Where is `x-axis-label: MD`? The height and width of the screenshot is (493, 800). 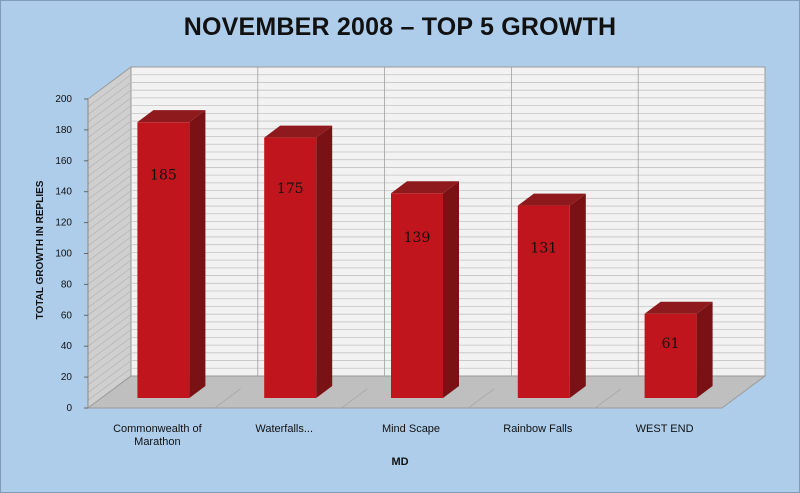 x-axis-label: MD is located at coordinates (400, 462).